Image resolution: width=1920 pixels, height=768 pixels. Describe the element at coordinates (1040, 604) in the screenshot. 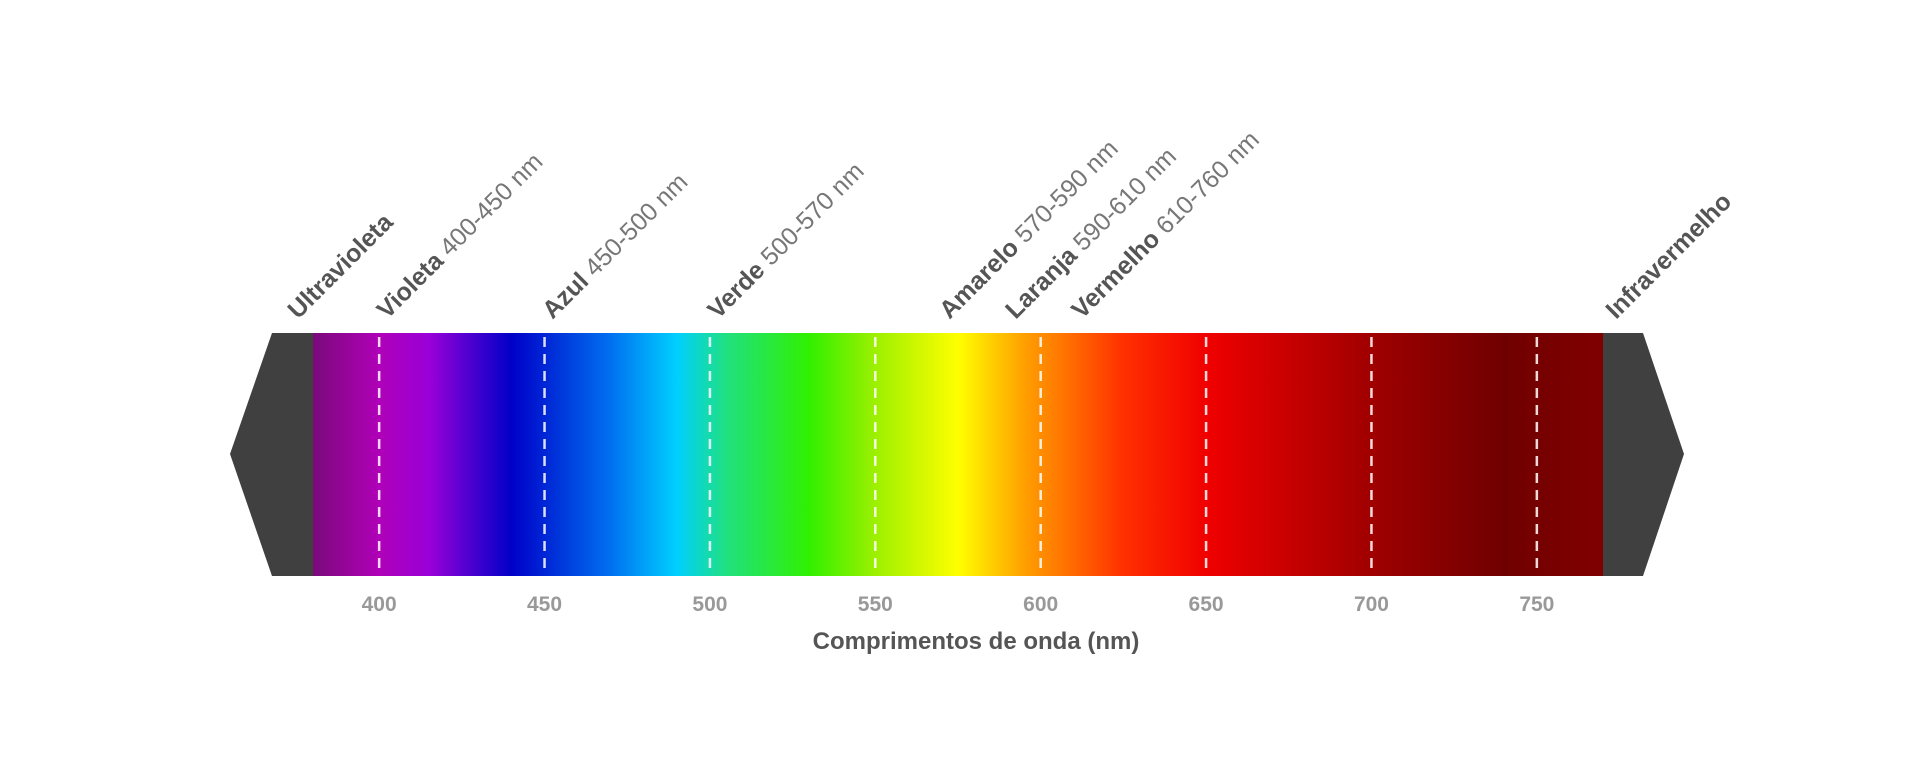

I see `tick-label-600: 600` at that location.